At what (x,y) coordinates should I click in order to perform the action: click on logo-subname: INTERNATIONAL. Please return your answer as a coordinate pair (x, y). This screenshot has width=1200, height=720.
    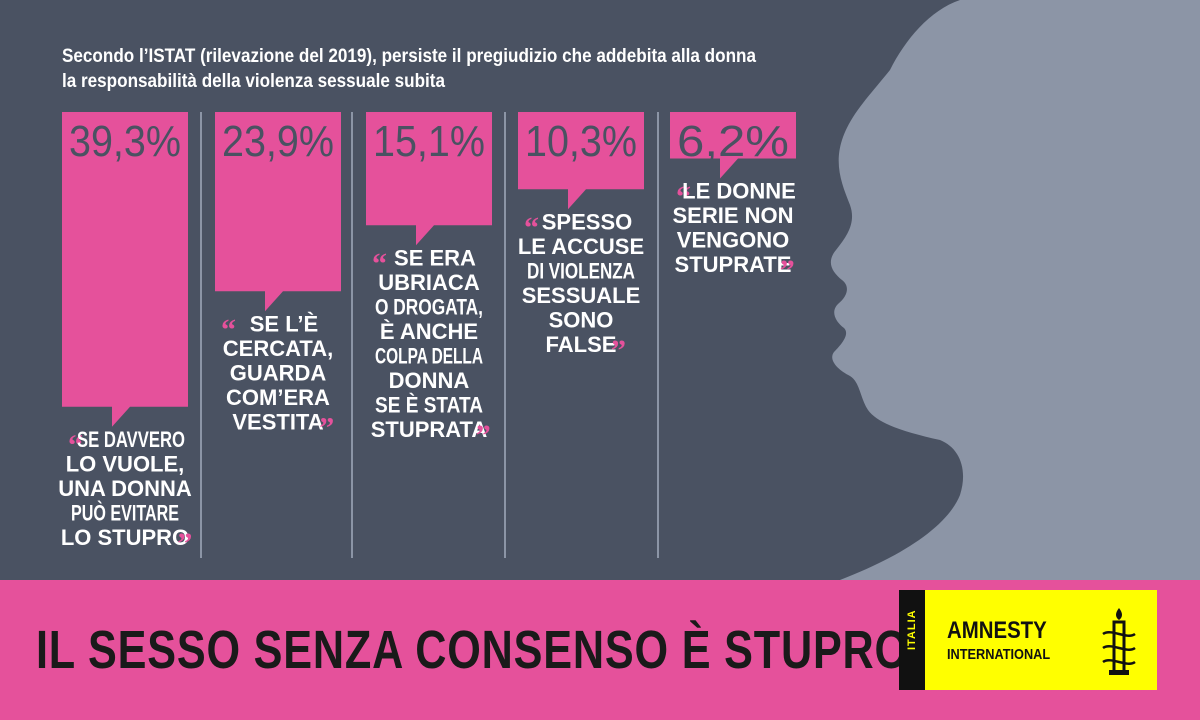
    Looking at the image, I should click on (999, 654).